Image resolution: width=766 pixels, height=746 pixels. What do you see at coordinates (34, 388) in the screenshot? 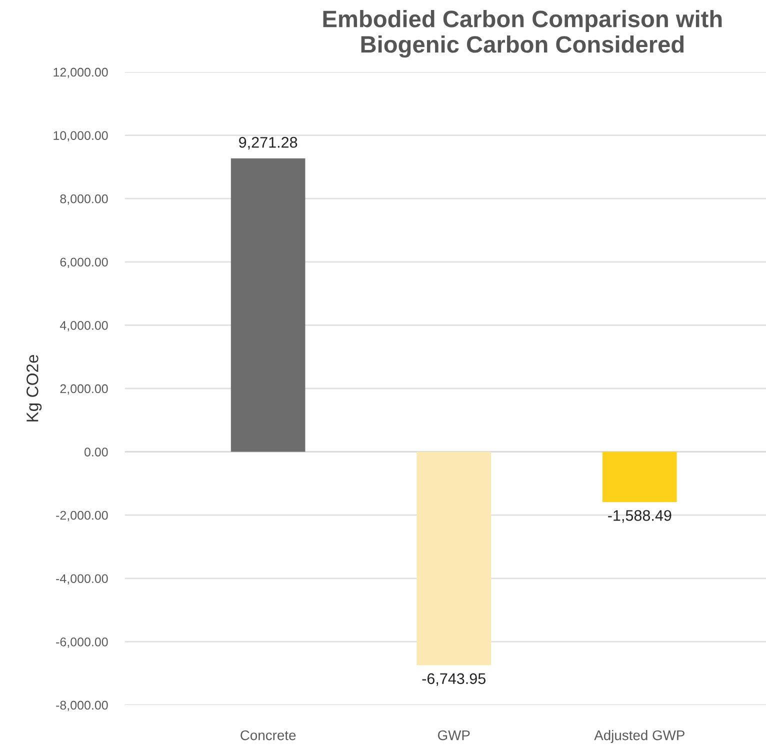
I see `y-axis-title: Kg CO2e` at bounding box center [34, 388].